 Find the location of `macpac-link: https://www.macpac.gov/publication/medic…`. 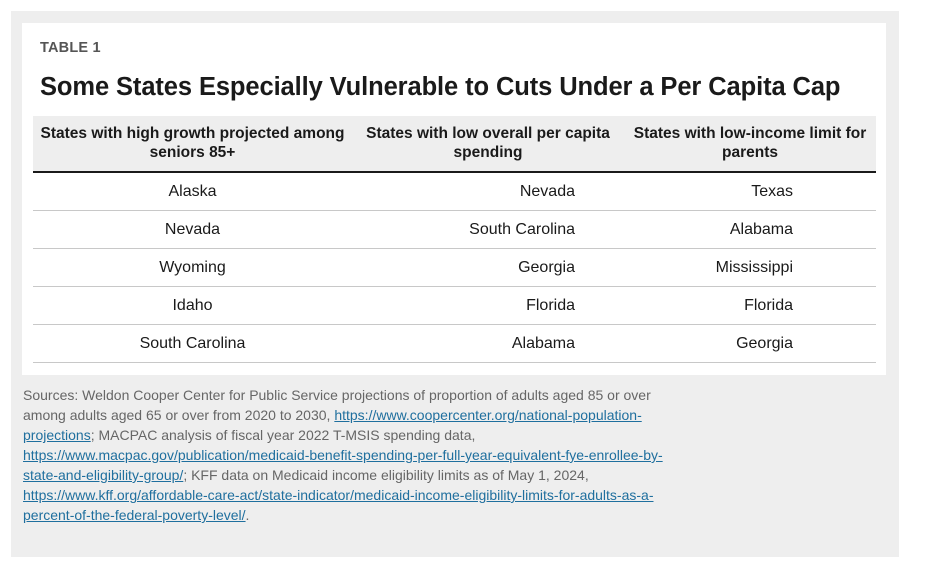

macpac-link: https://www.macpac.gov/publication/medic… is located at coordinates (343, 465).